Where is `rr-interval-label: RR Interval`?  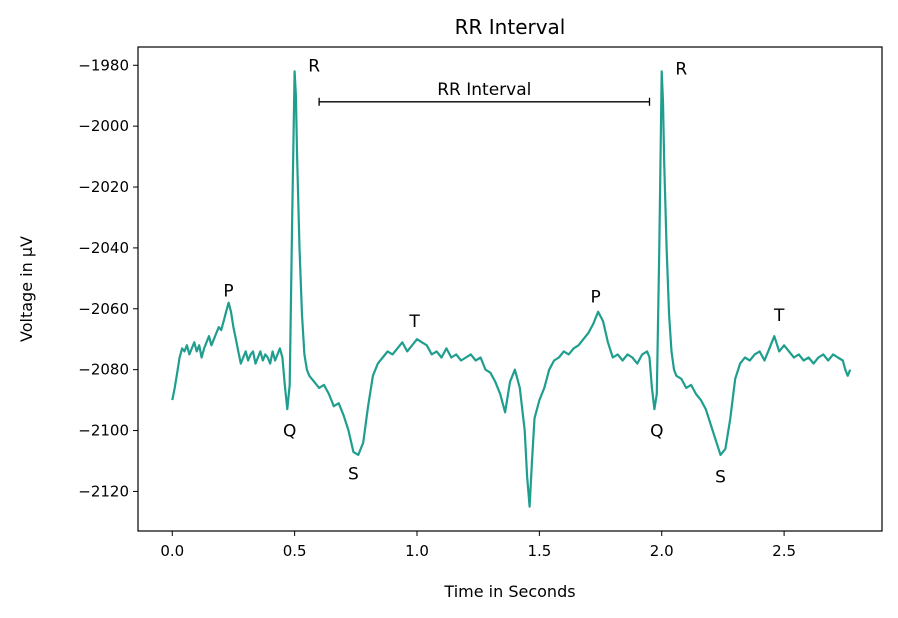
rr-interval-label: RR Interval is located at coordinates (484, 90).